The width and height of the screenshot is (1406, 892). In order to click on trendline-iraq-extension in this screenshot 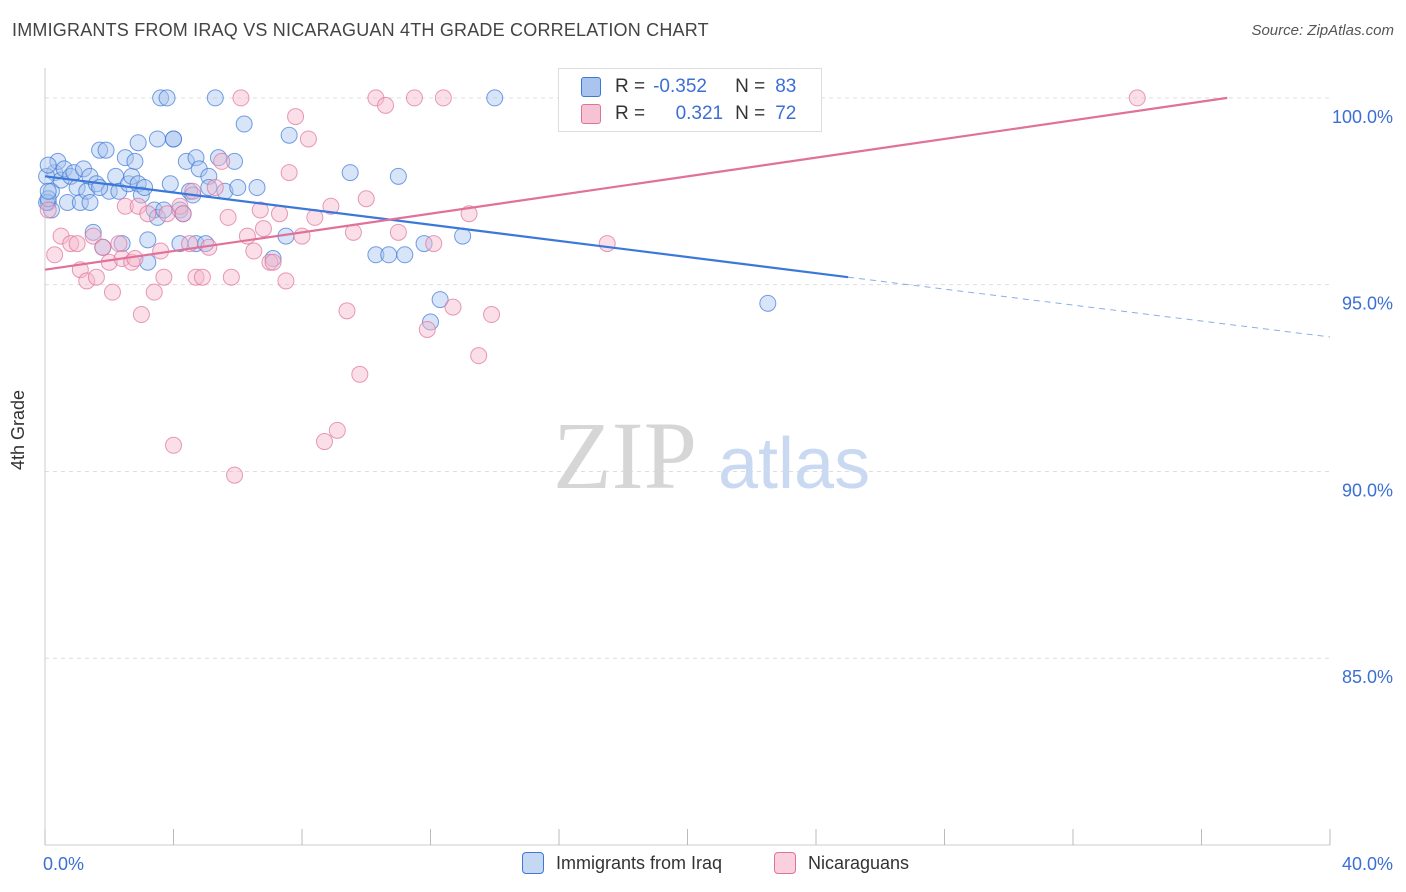, I will do `click(1089, 307)`.